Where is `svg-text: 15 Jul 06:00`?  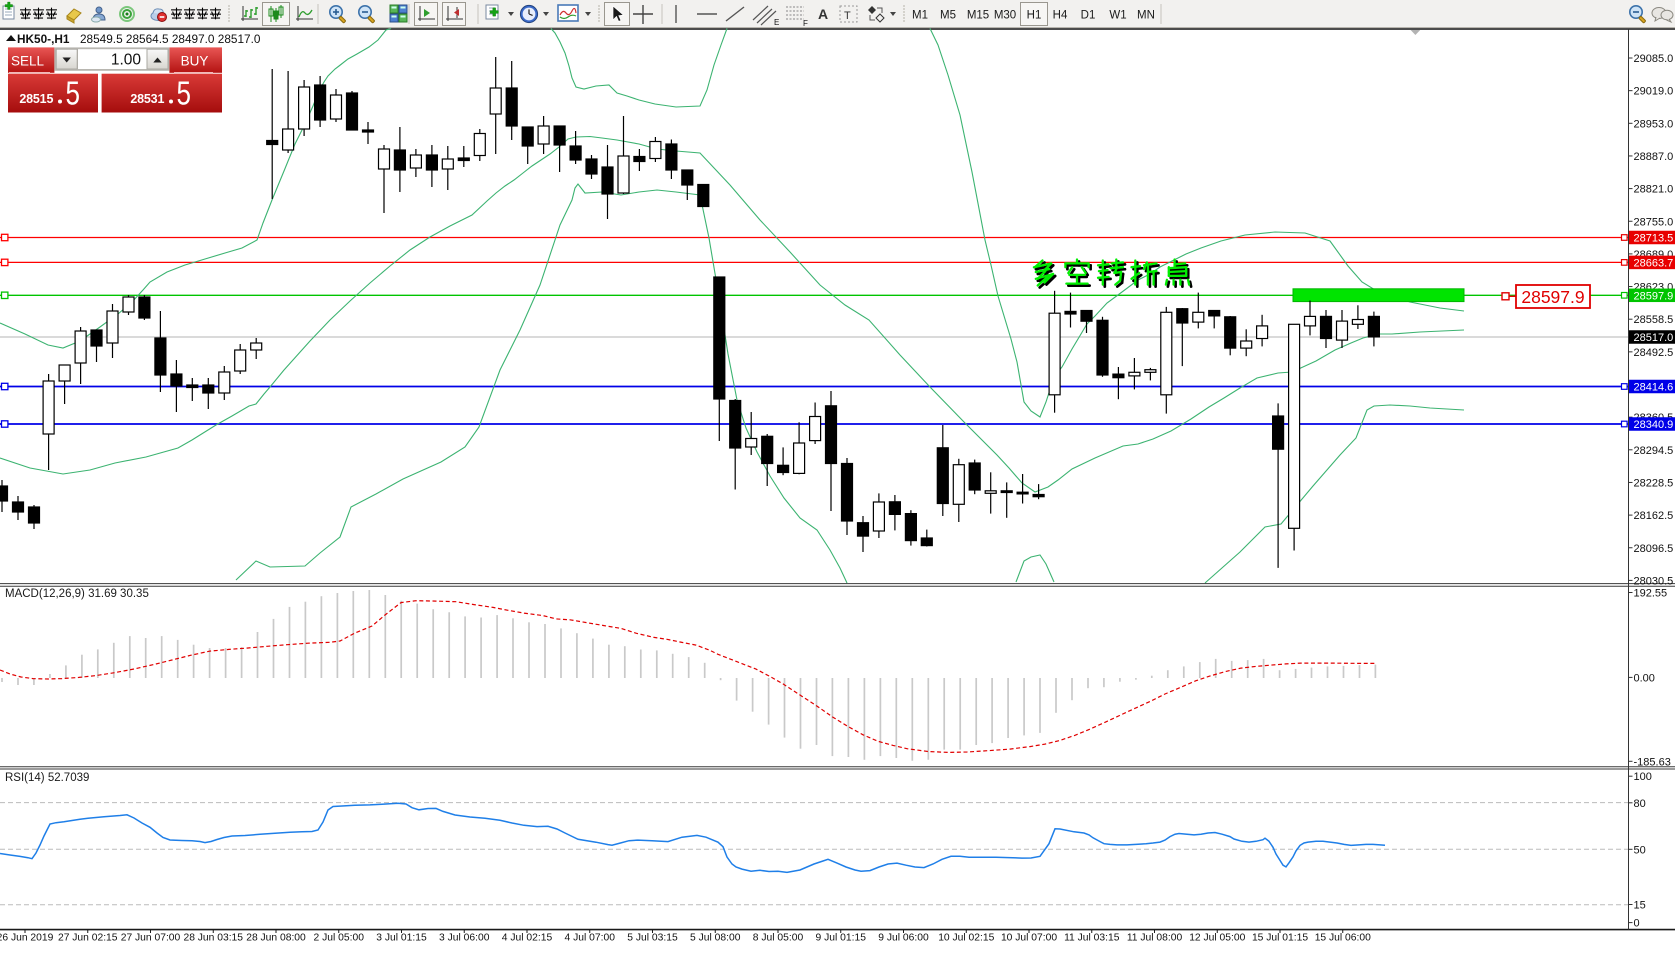 svg-text: 15 Jul 06:00 is located at coordinates (1343, 938).